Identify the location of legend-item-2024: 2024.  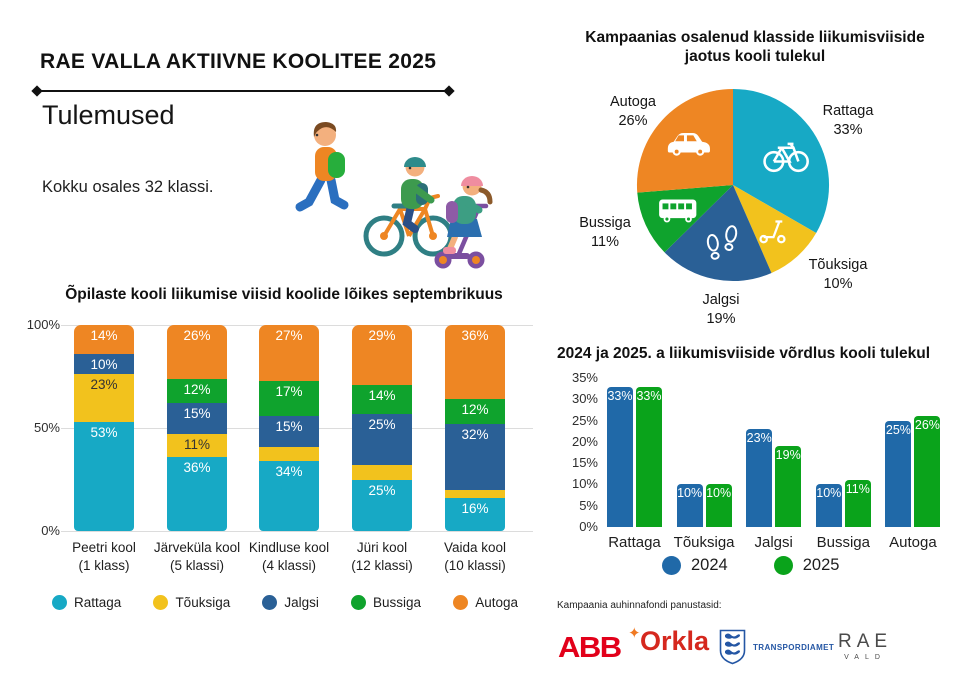
(695, 565).